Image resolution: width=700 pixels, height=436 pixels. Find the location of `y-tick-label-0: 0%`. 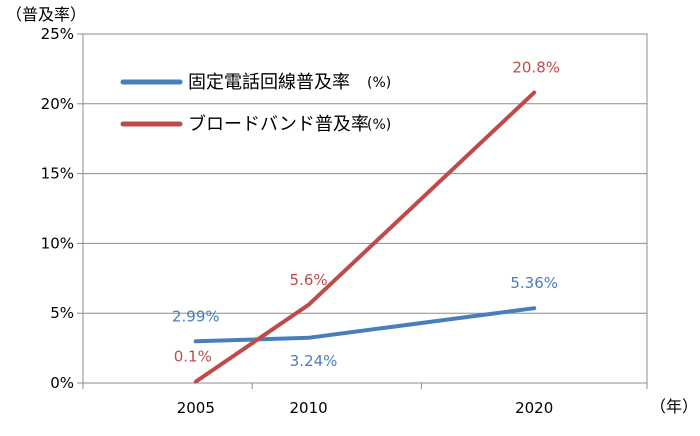

y-tick-label-0: 0% is located at coordinates (62, 383).